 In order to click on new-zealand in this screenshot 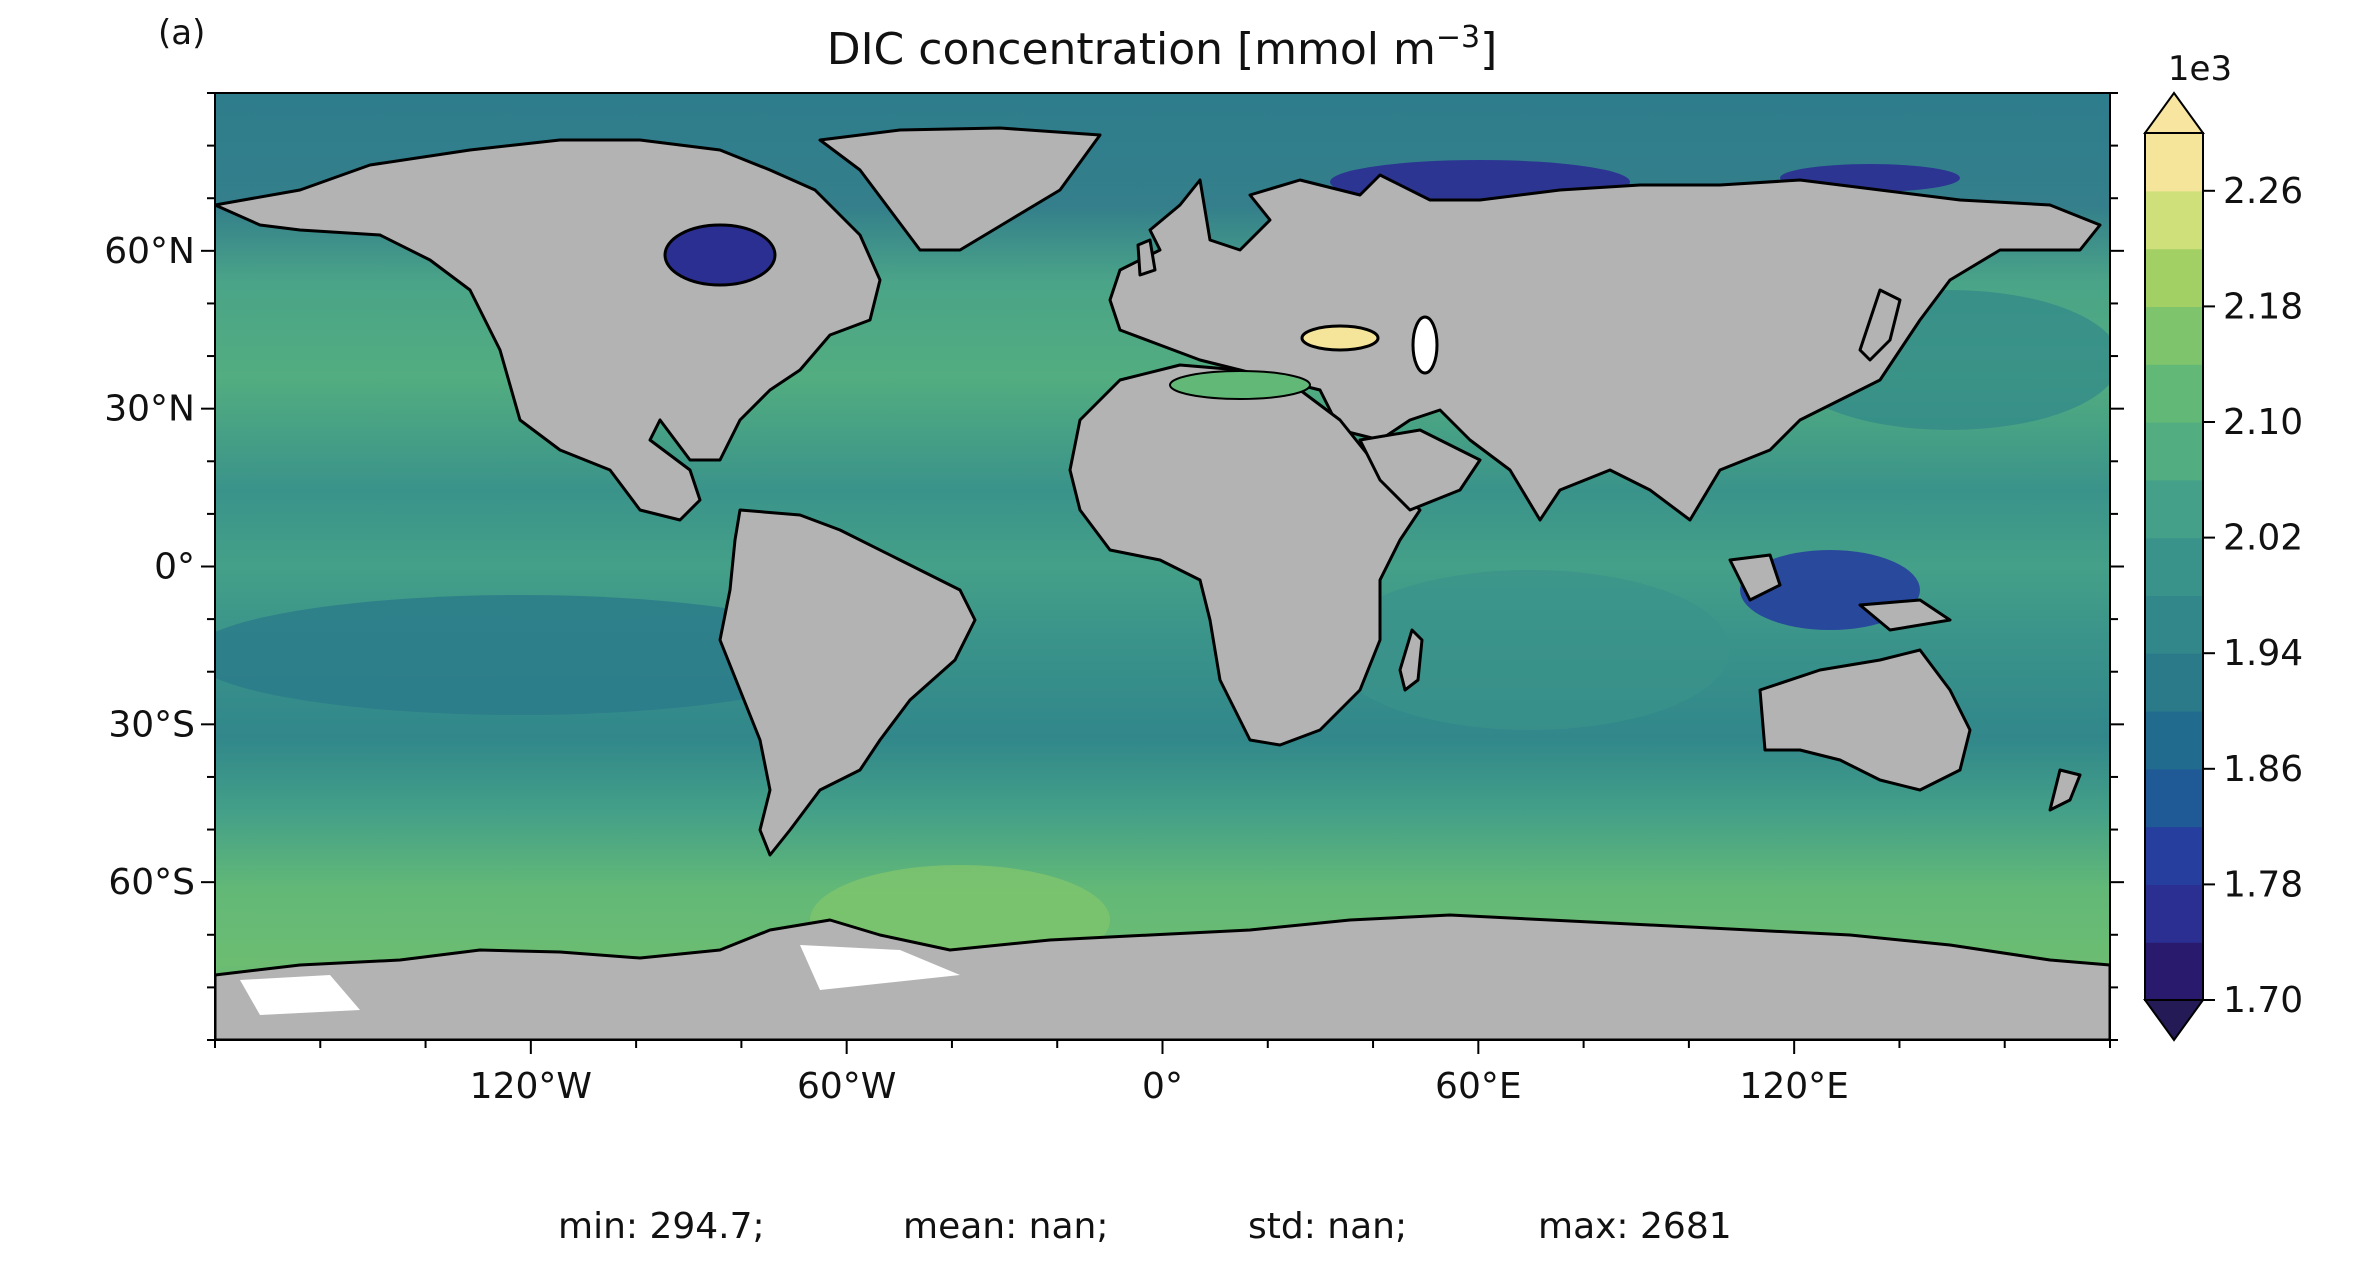, I will do `click(2065, 790)`.